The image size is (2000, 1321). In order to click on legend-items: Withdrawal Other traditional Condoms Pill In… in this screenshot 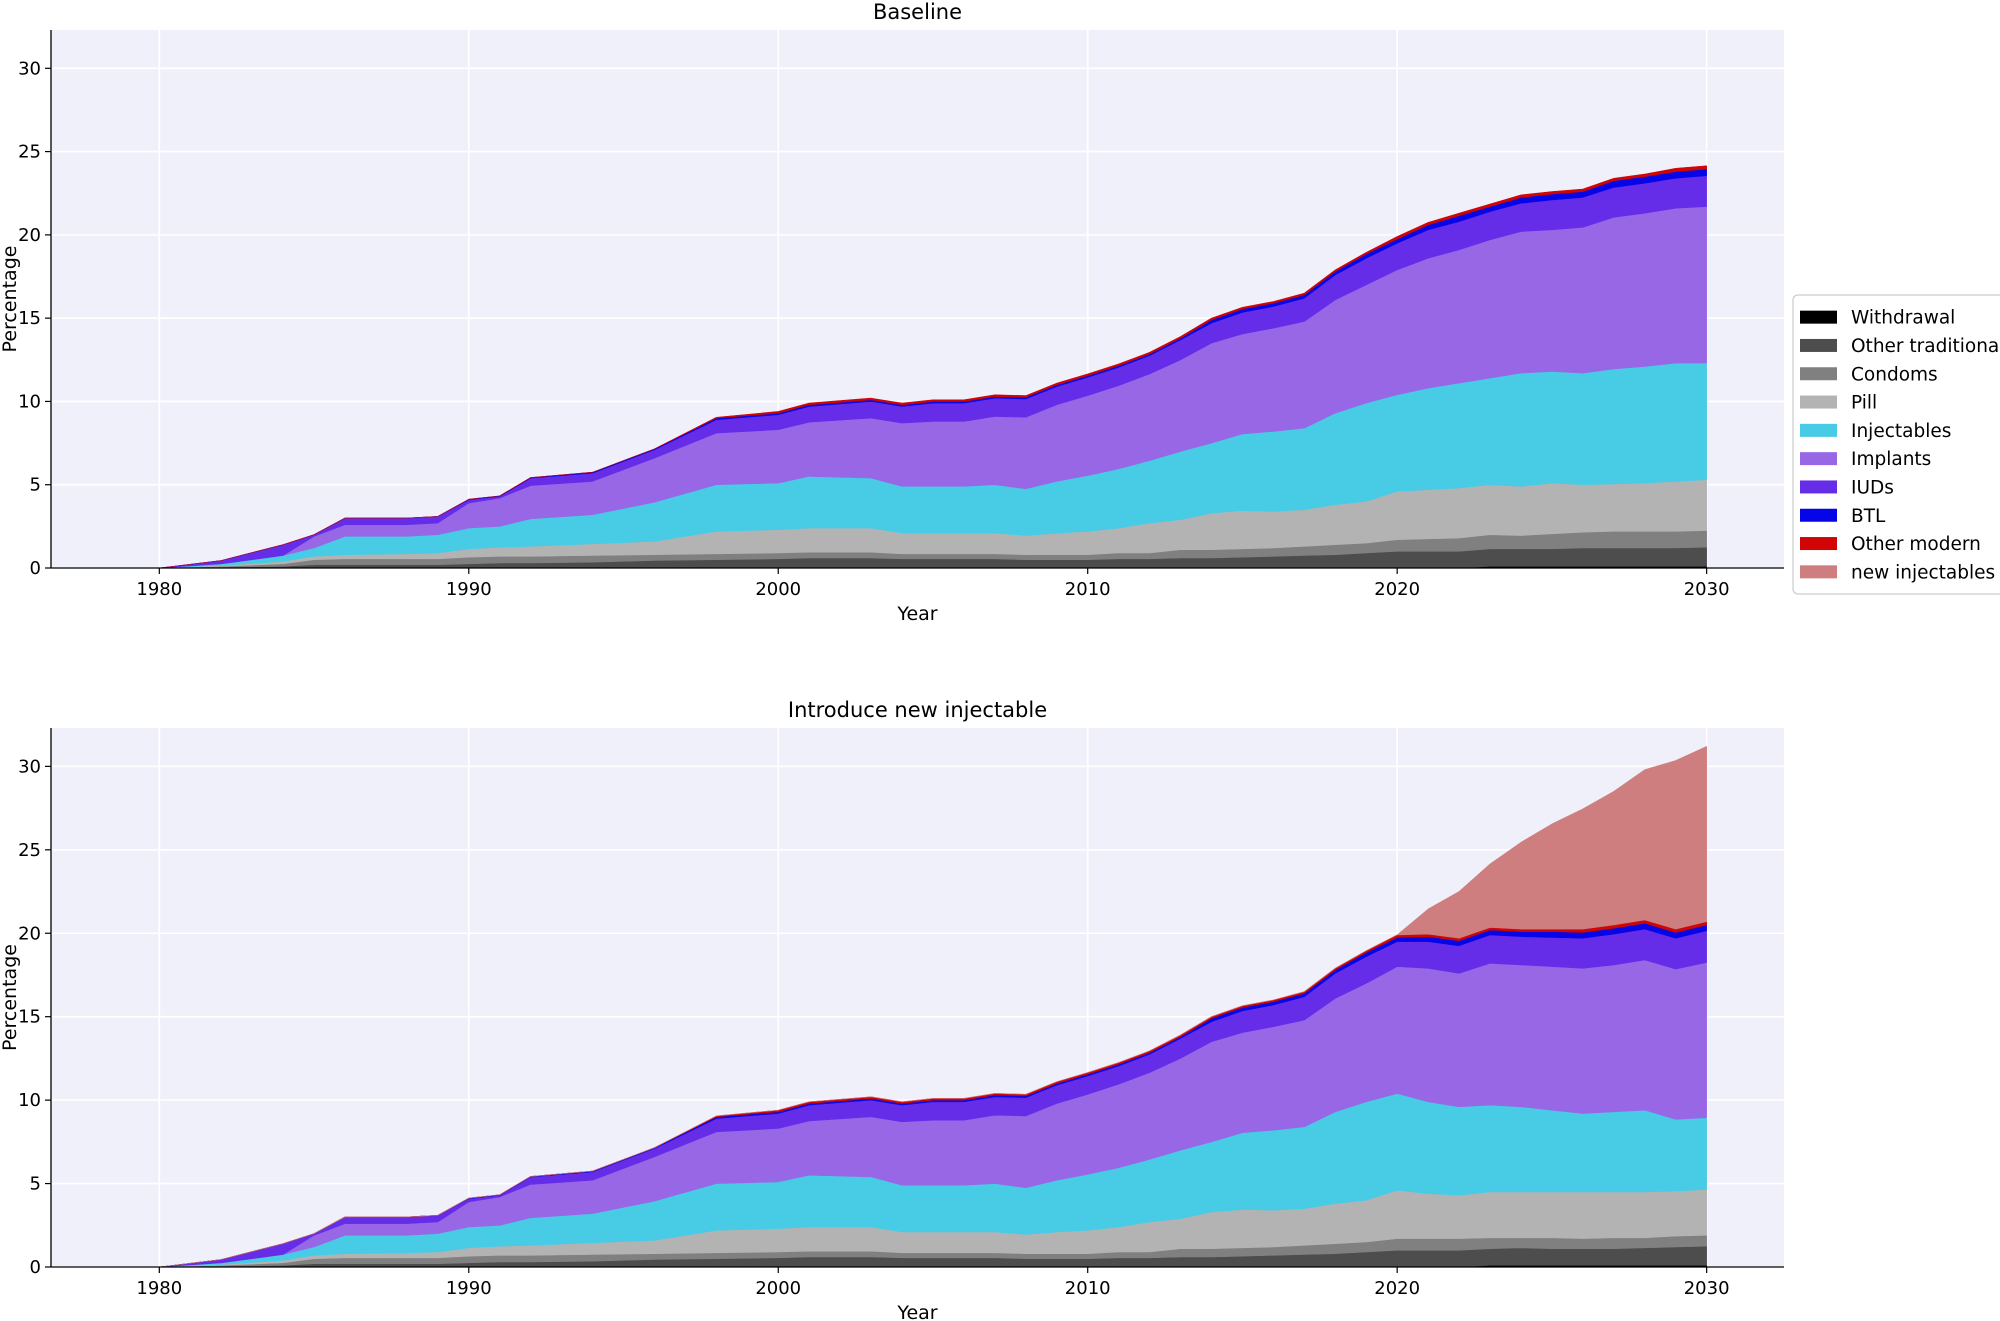, I will do `click(1900, 445)`.